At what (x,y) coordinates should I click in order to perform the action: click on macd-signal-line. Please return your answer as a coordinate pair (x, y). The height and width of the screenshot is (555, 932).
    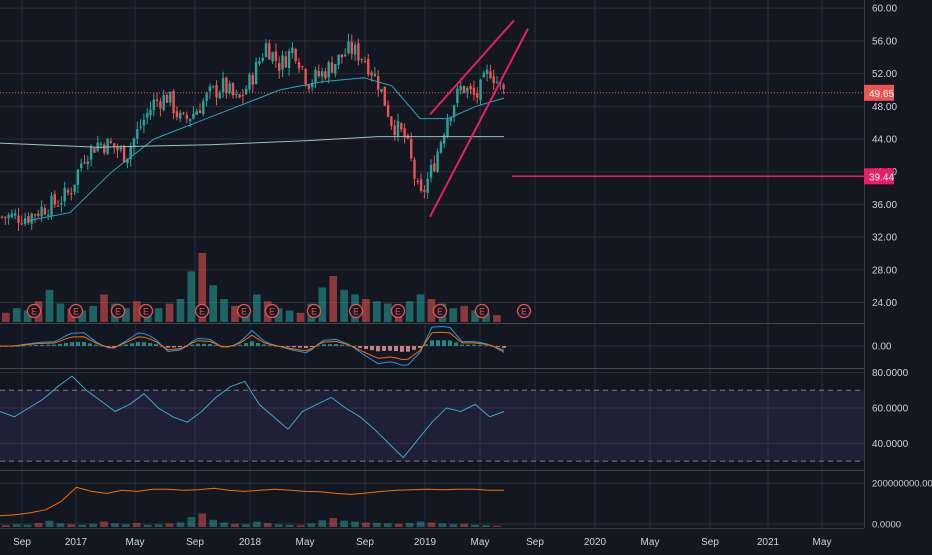
    Looking at the image, I should click on (252, 346).